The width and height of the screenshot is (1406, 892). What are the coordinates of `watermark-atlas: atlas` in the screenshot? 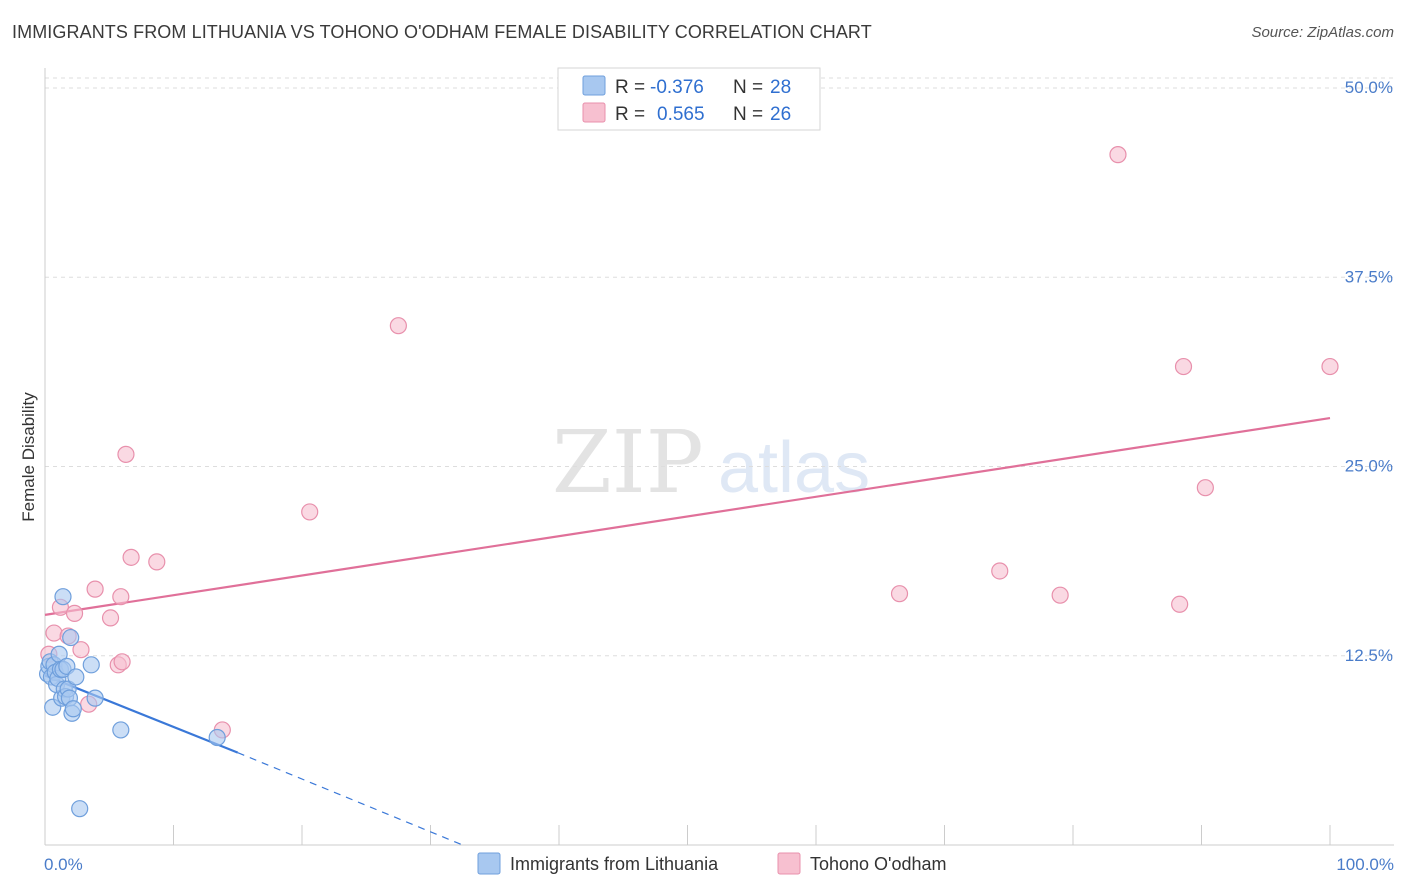 It's located at (794, 468).